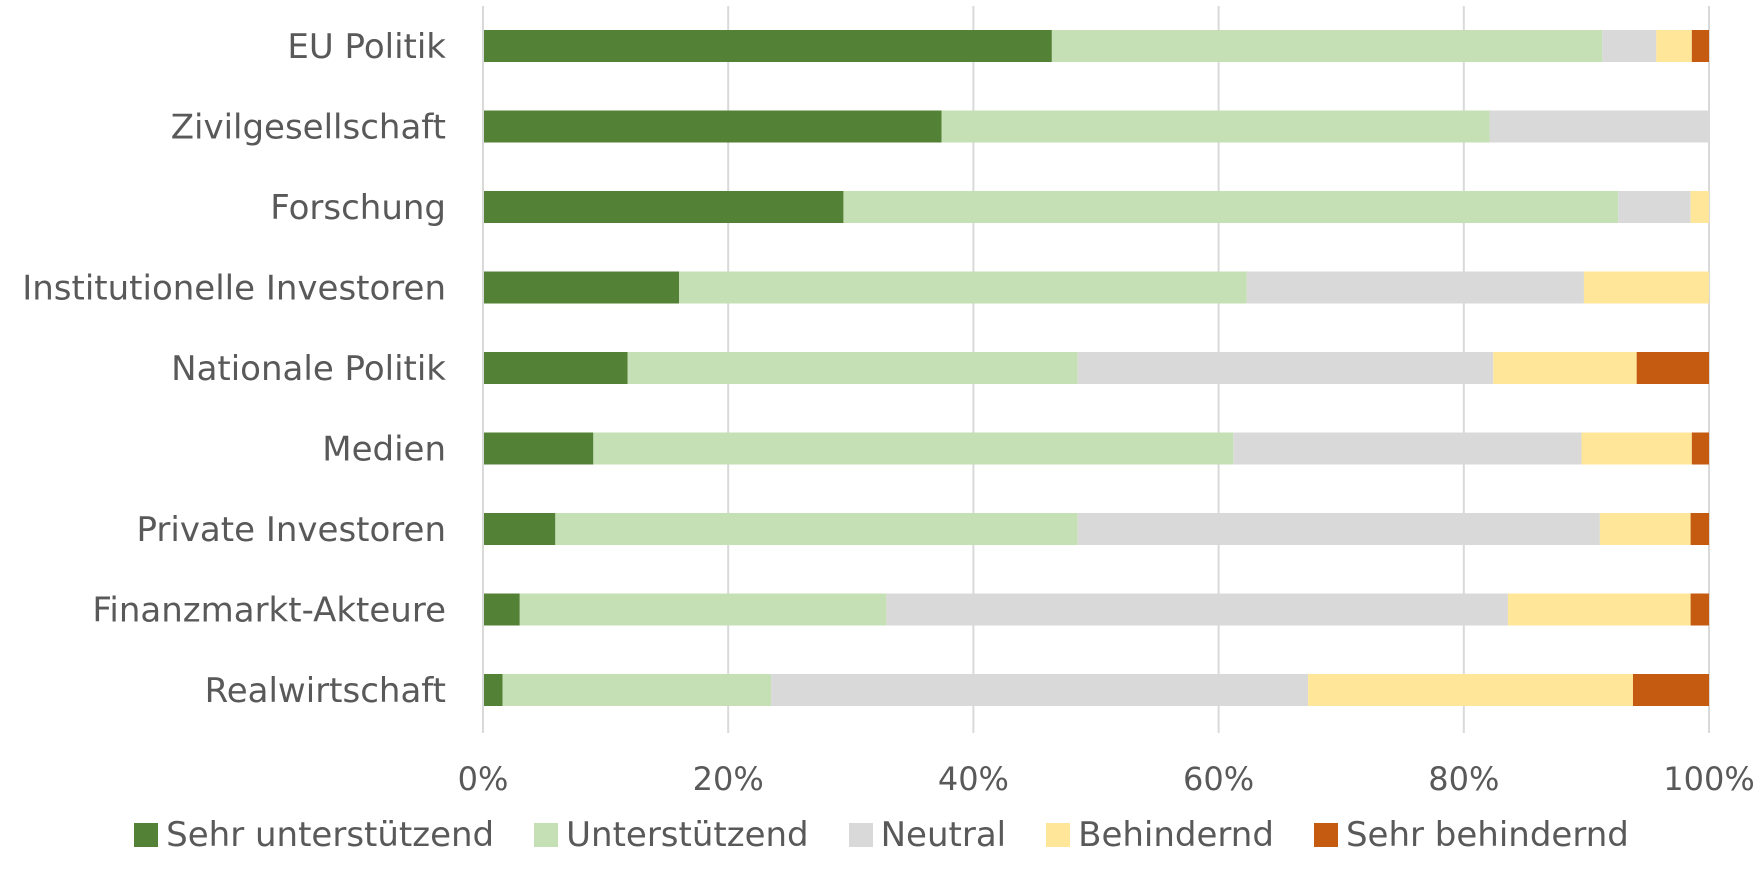 The image size is (1763, 872). Describe the element at coordinates (1708, 779) in the screenshot. I see `x-tick-label: 100%` at that location.